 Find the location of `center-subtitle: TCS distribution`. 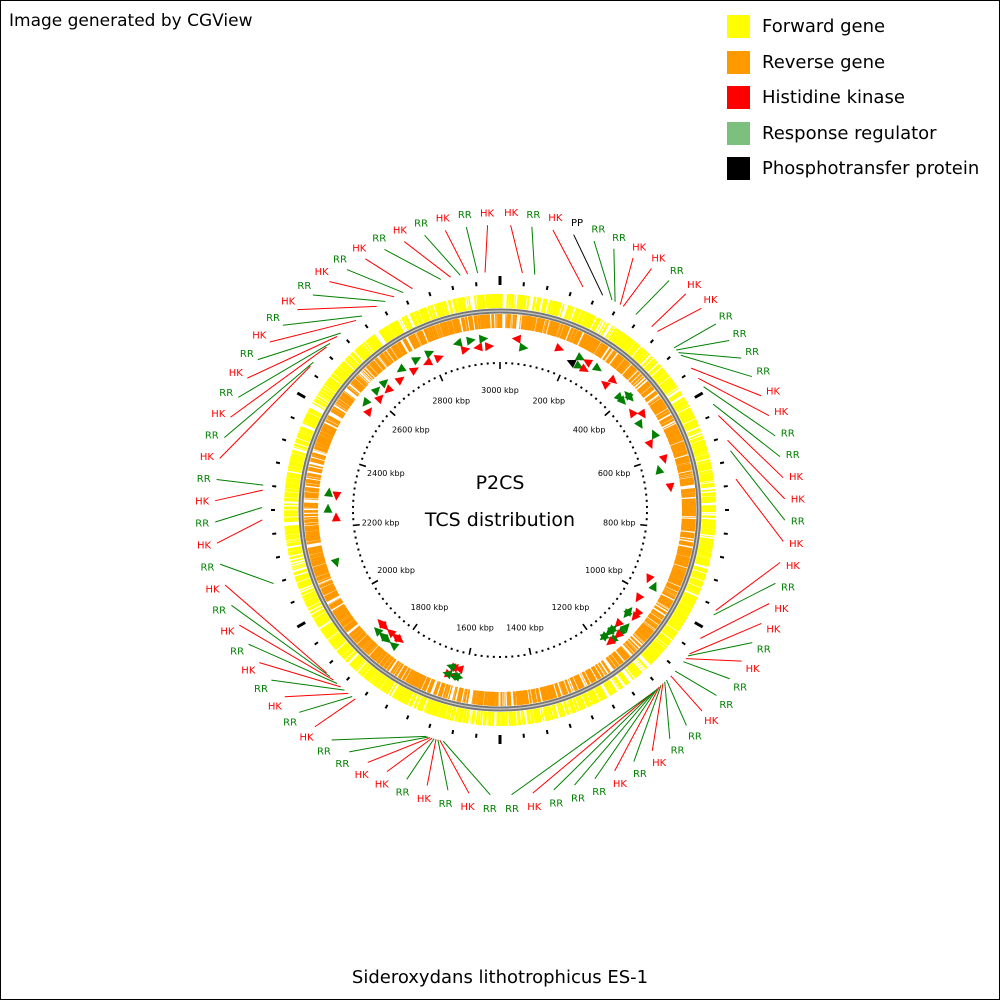

center-subtitle: TCS distribution is located at coordinates (499, 520).